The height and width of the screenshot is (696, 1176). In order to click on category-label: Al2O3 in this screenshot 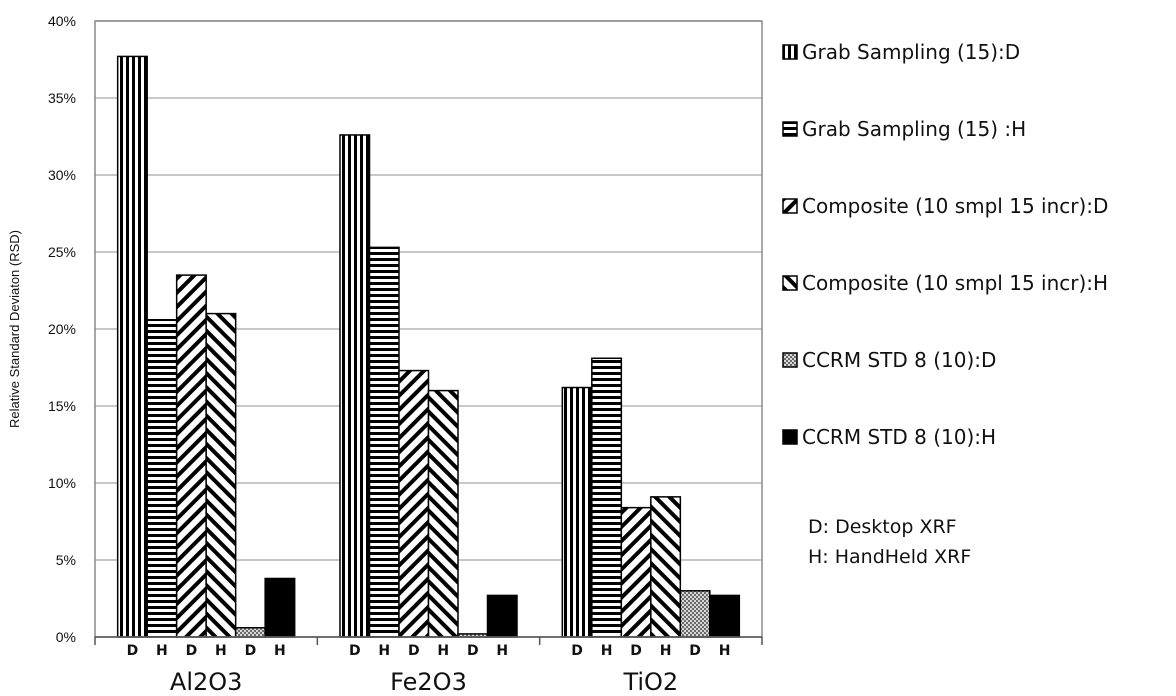, I will do `click(206, 682)`.